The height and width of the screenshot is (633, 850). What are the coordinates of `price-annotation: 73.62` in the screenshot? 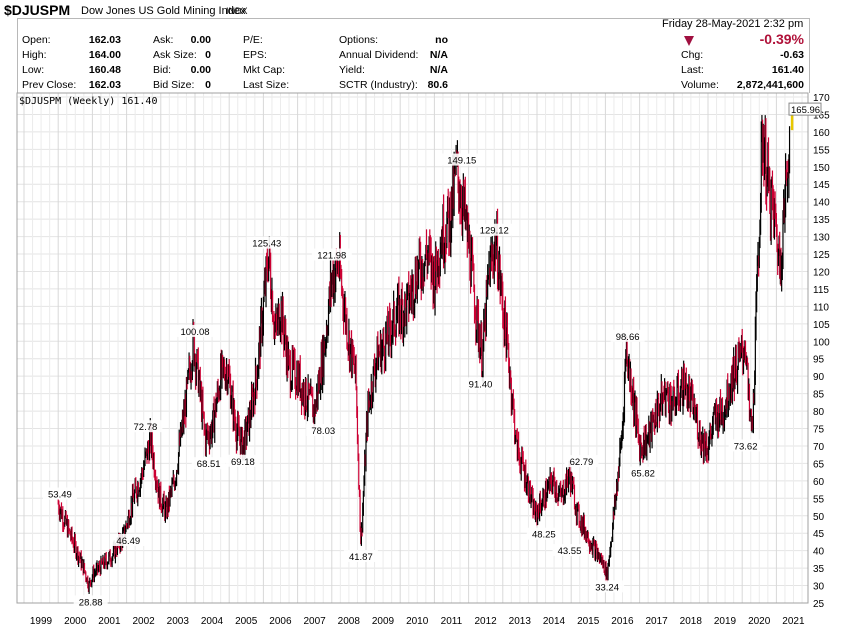 It's located at (746, 446).